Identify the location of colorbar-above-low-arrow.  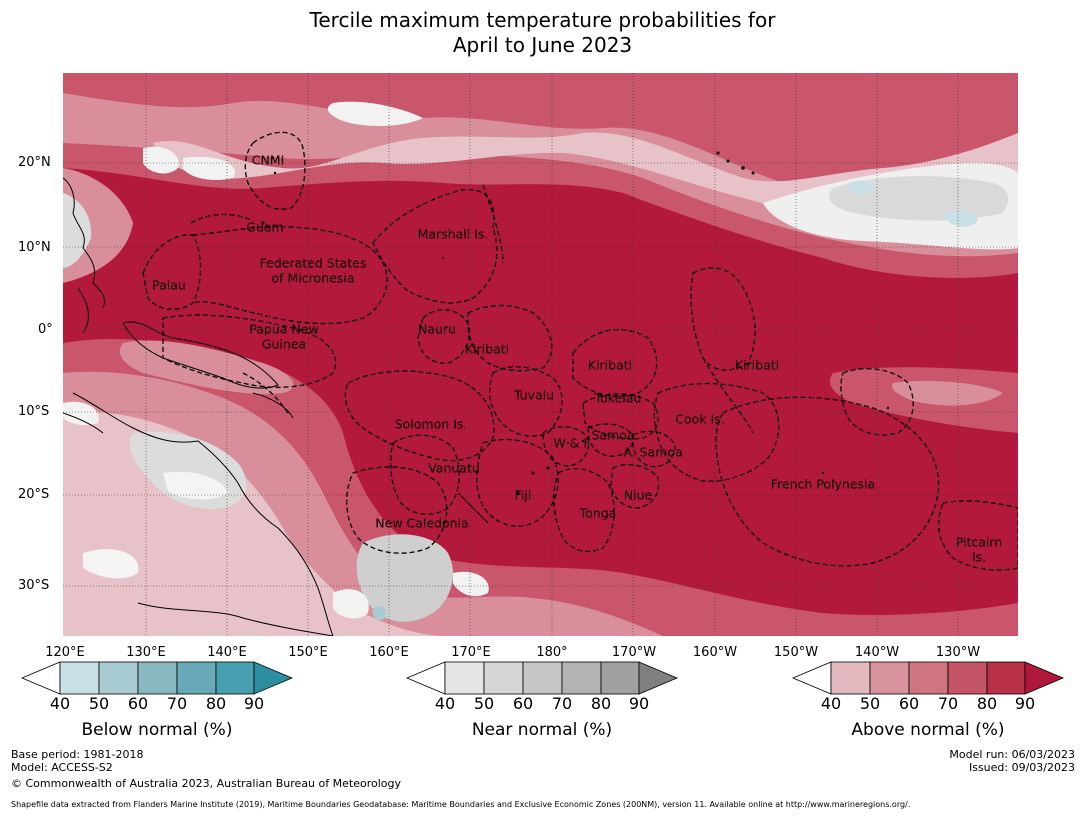
(811, 678).